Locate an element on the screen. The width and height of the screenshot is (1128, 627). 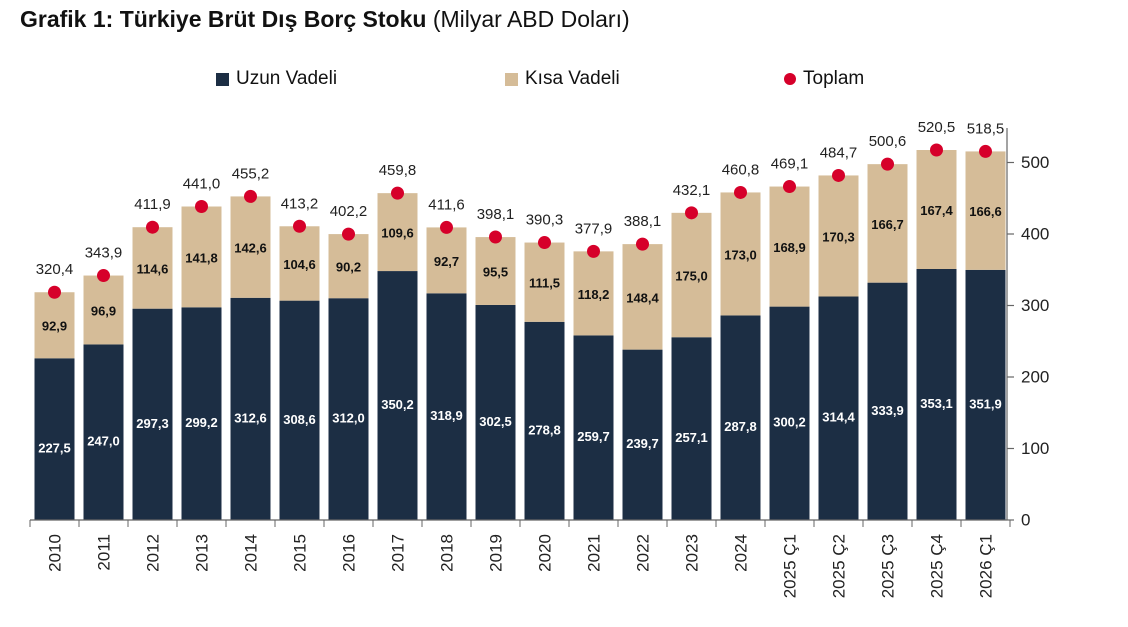
data-label-total: 460,8 is located at coordinates (741, 169).